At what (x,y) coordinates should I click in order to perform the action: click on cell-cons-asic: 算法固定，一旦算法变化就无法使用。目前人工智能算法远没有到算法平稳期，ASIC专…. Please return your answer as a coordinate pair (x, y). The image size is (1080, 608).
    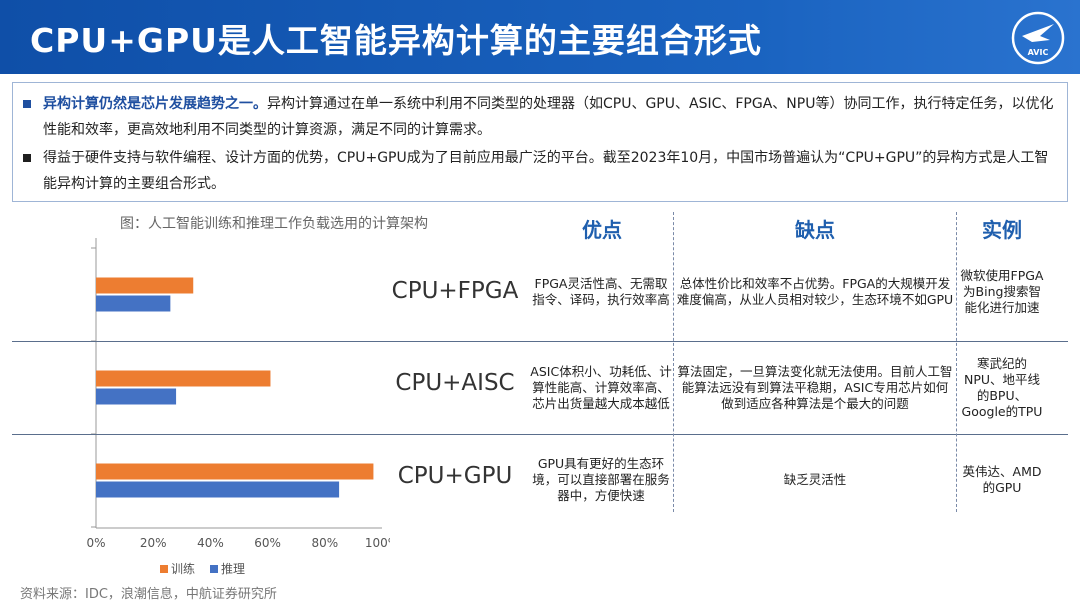
    Looking at the image, I should click on (815, 387).